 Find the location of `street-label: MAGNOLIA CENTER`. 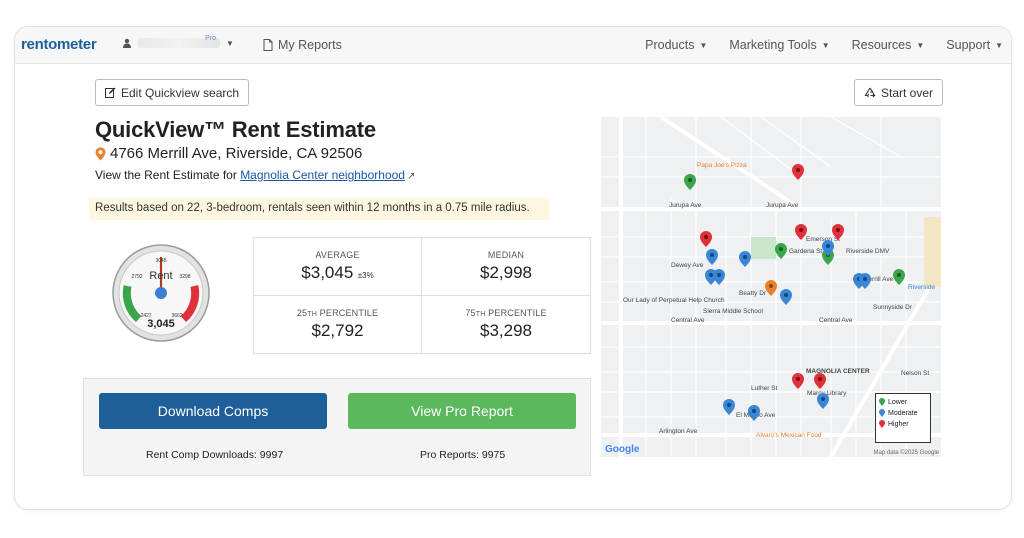

street-label: MAGNOLIA CENTER is located at coordinates (838, 371).